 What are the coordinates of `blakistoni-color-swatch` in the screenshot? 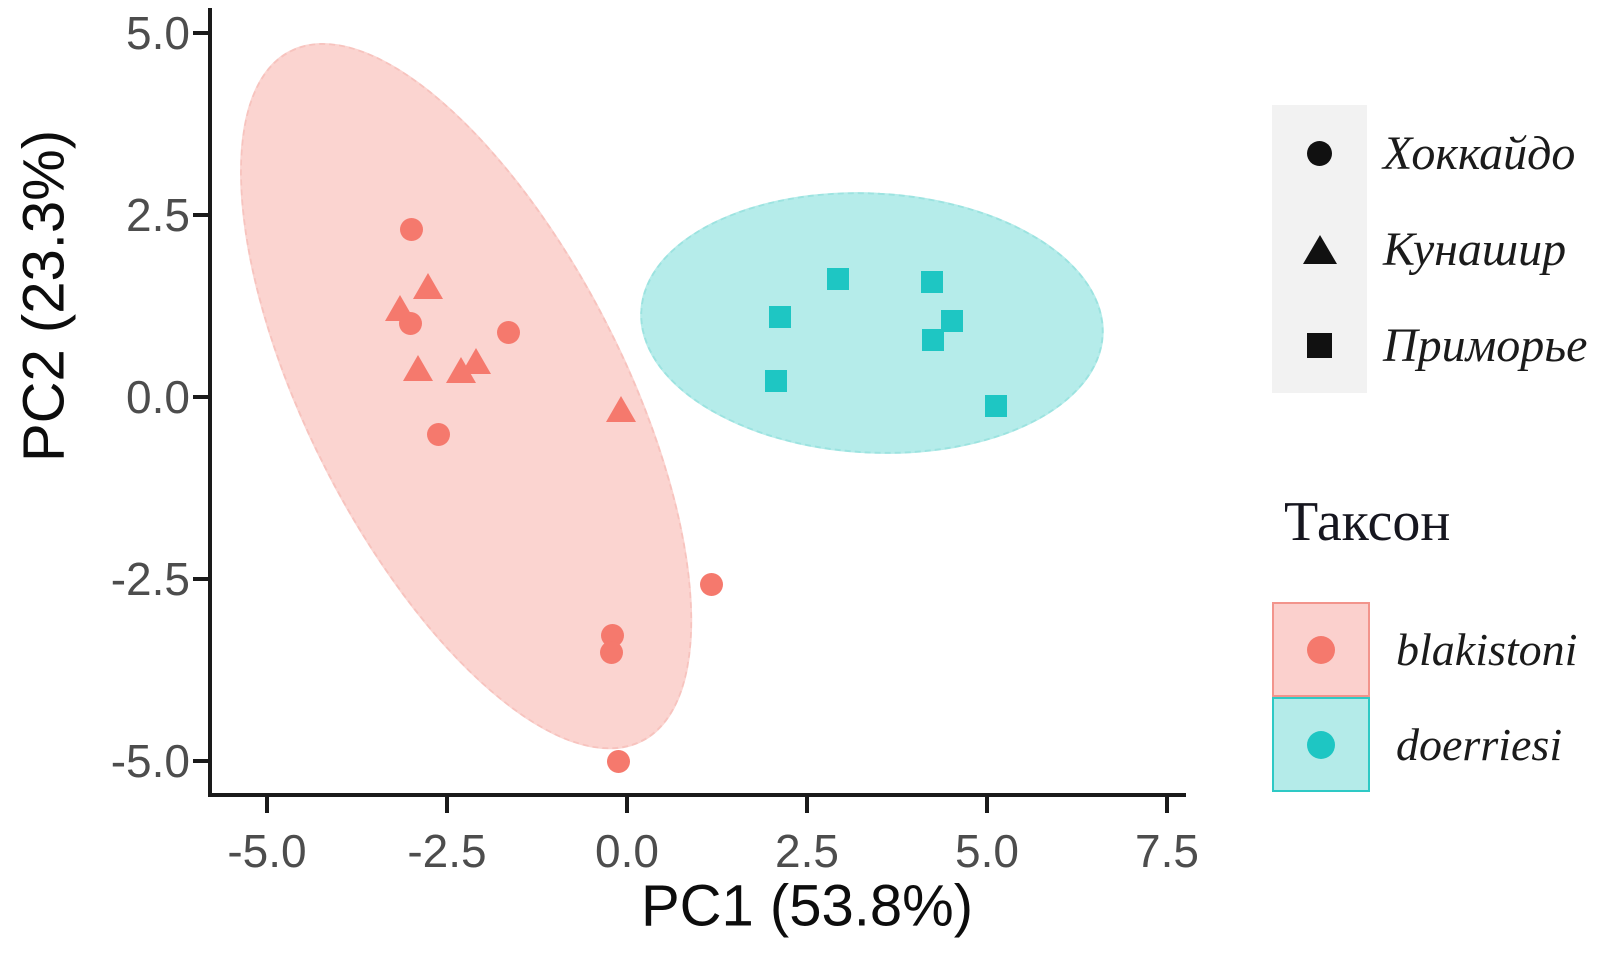 It's located at (1321, 649).